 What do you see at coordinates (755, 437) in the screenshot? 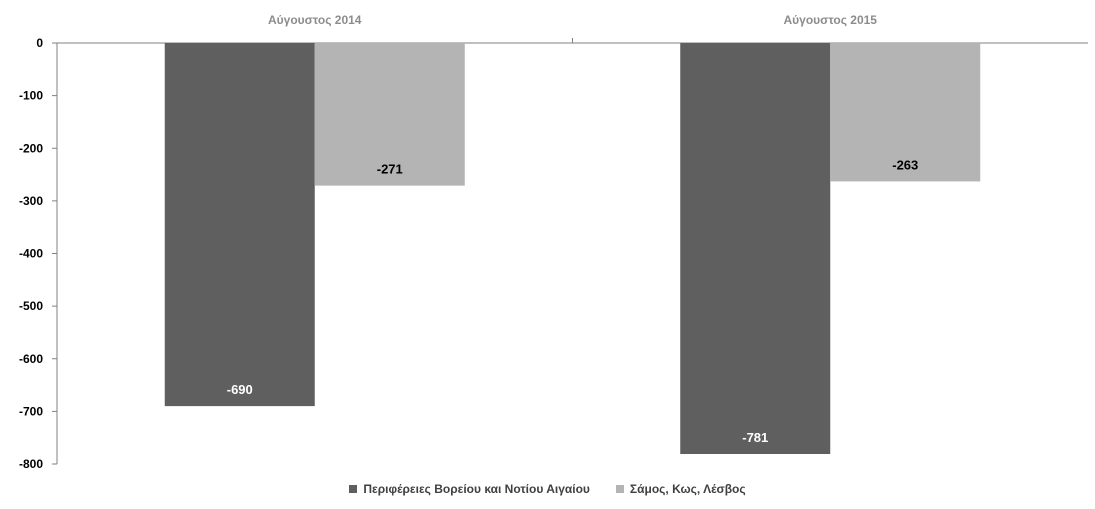
I see `data-label: -781` at bounding box center [755, 437].